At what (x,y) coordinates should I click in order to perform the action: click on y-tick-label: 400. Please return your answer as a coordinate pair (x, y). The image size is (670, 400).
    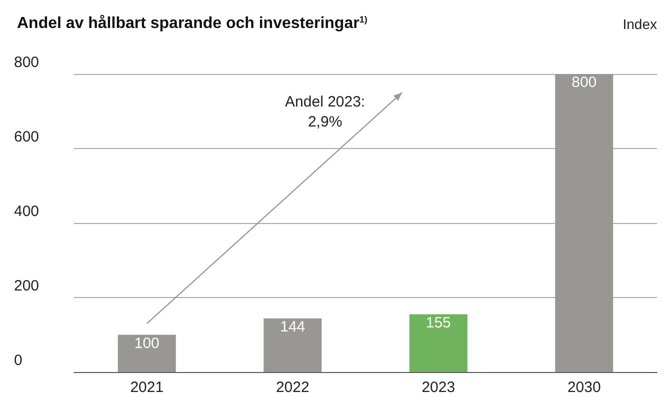
    Looking at the image, I should click on (27, 211).